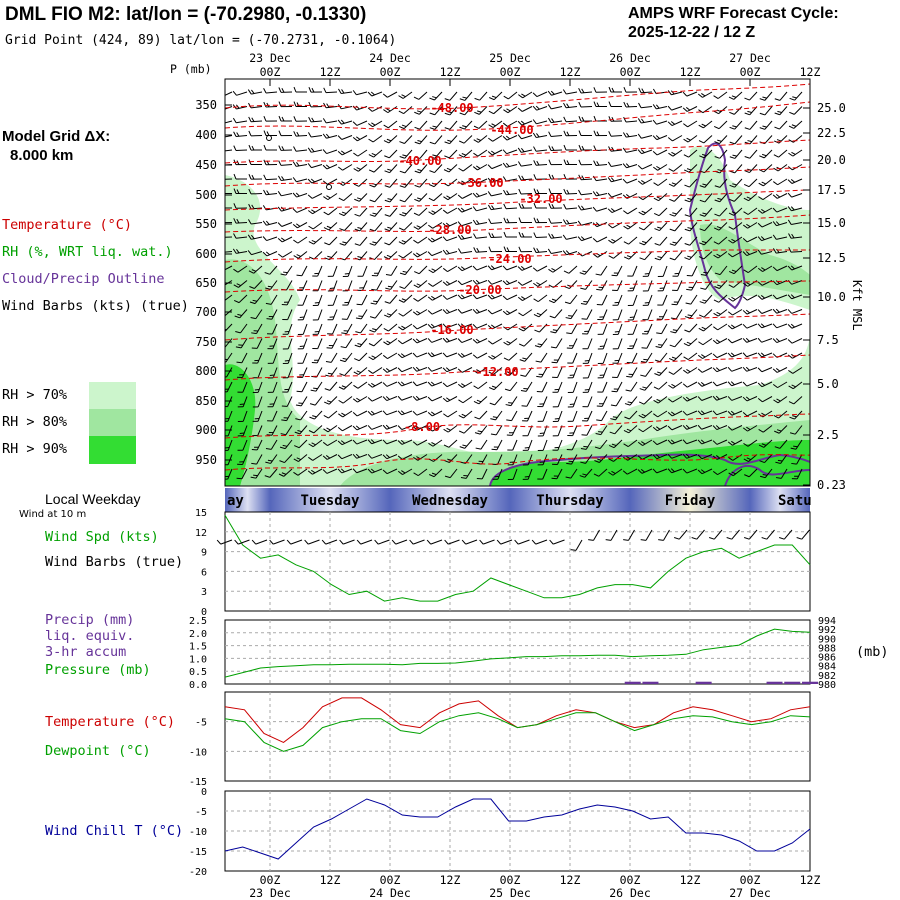 Image resolution: width=900 pixels, height=900 pixels. What do you see at coordinates (831, 297) in the screenshot?
I see `height-tick-label: 10.0` at bounding box center [831, 297].